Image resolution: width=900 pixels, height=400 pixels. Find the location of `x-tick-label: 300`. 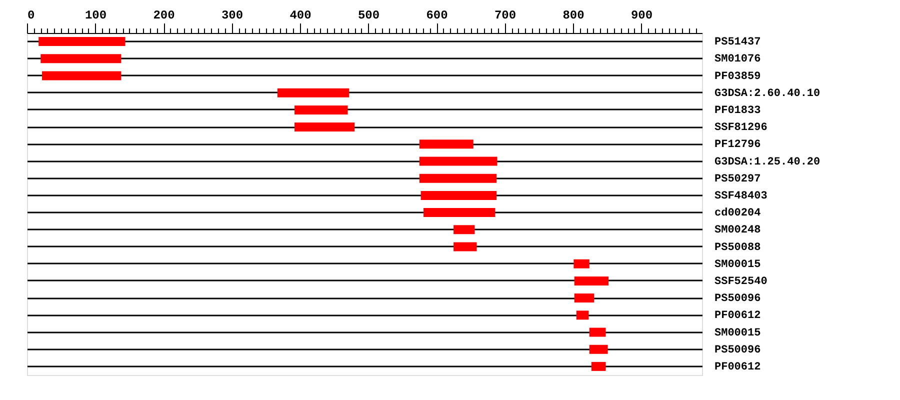

x-tick-label: 300 is located at coordinates (232, 15).